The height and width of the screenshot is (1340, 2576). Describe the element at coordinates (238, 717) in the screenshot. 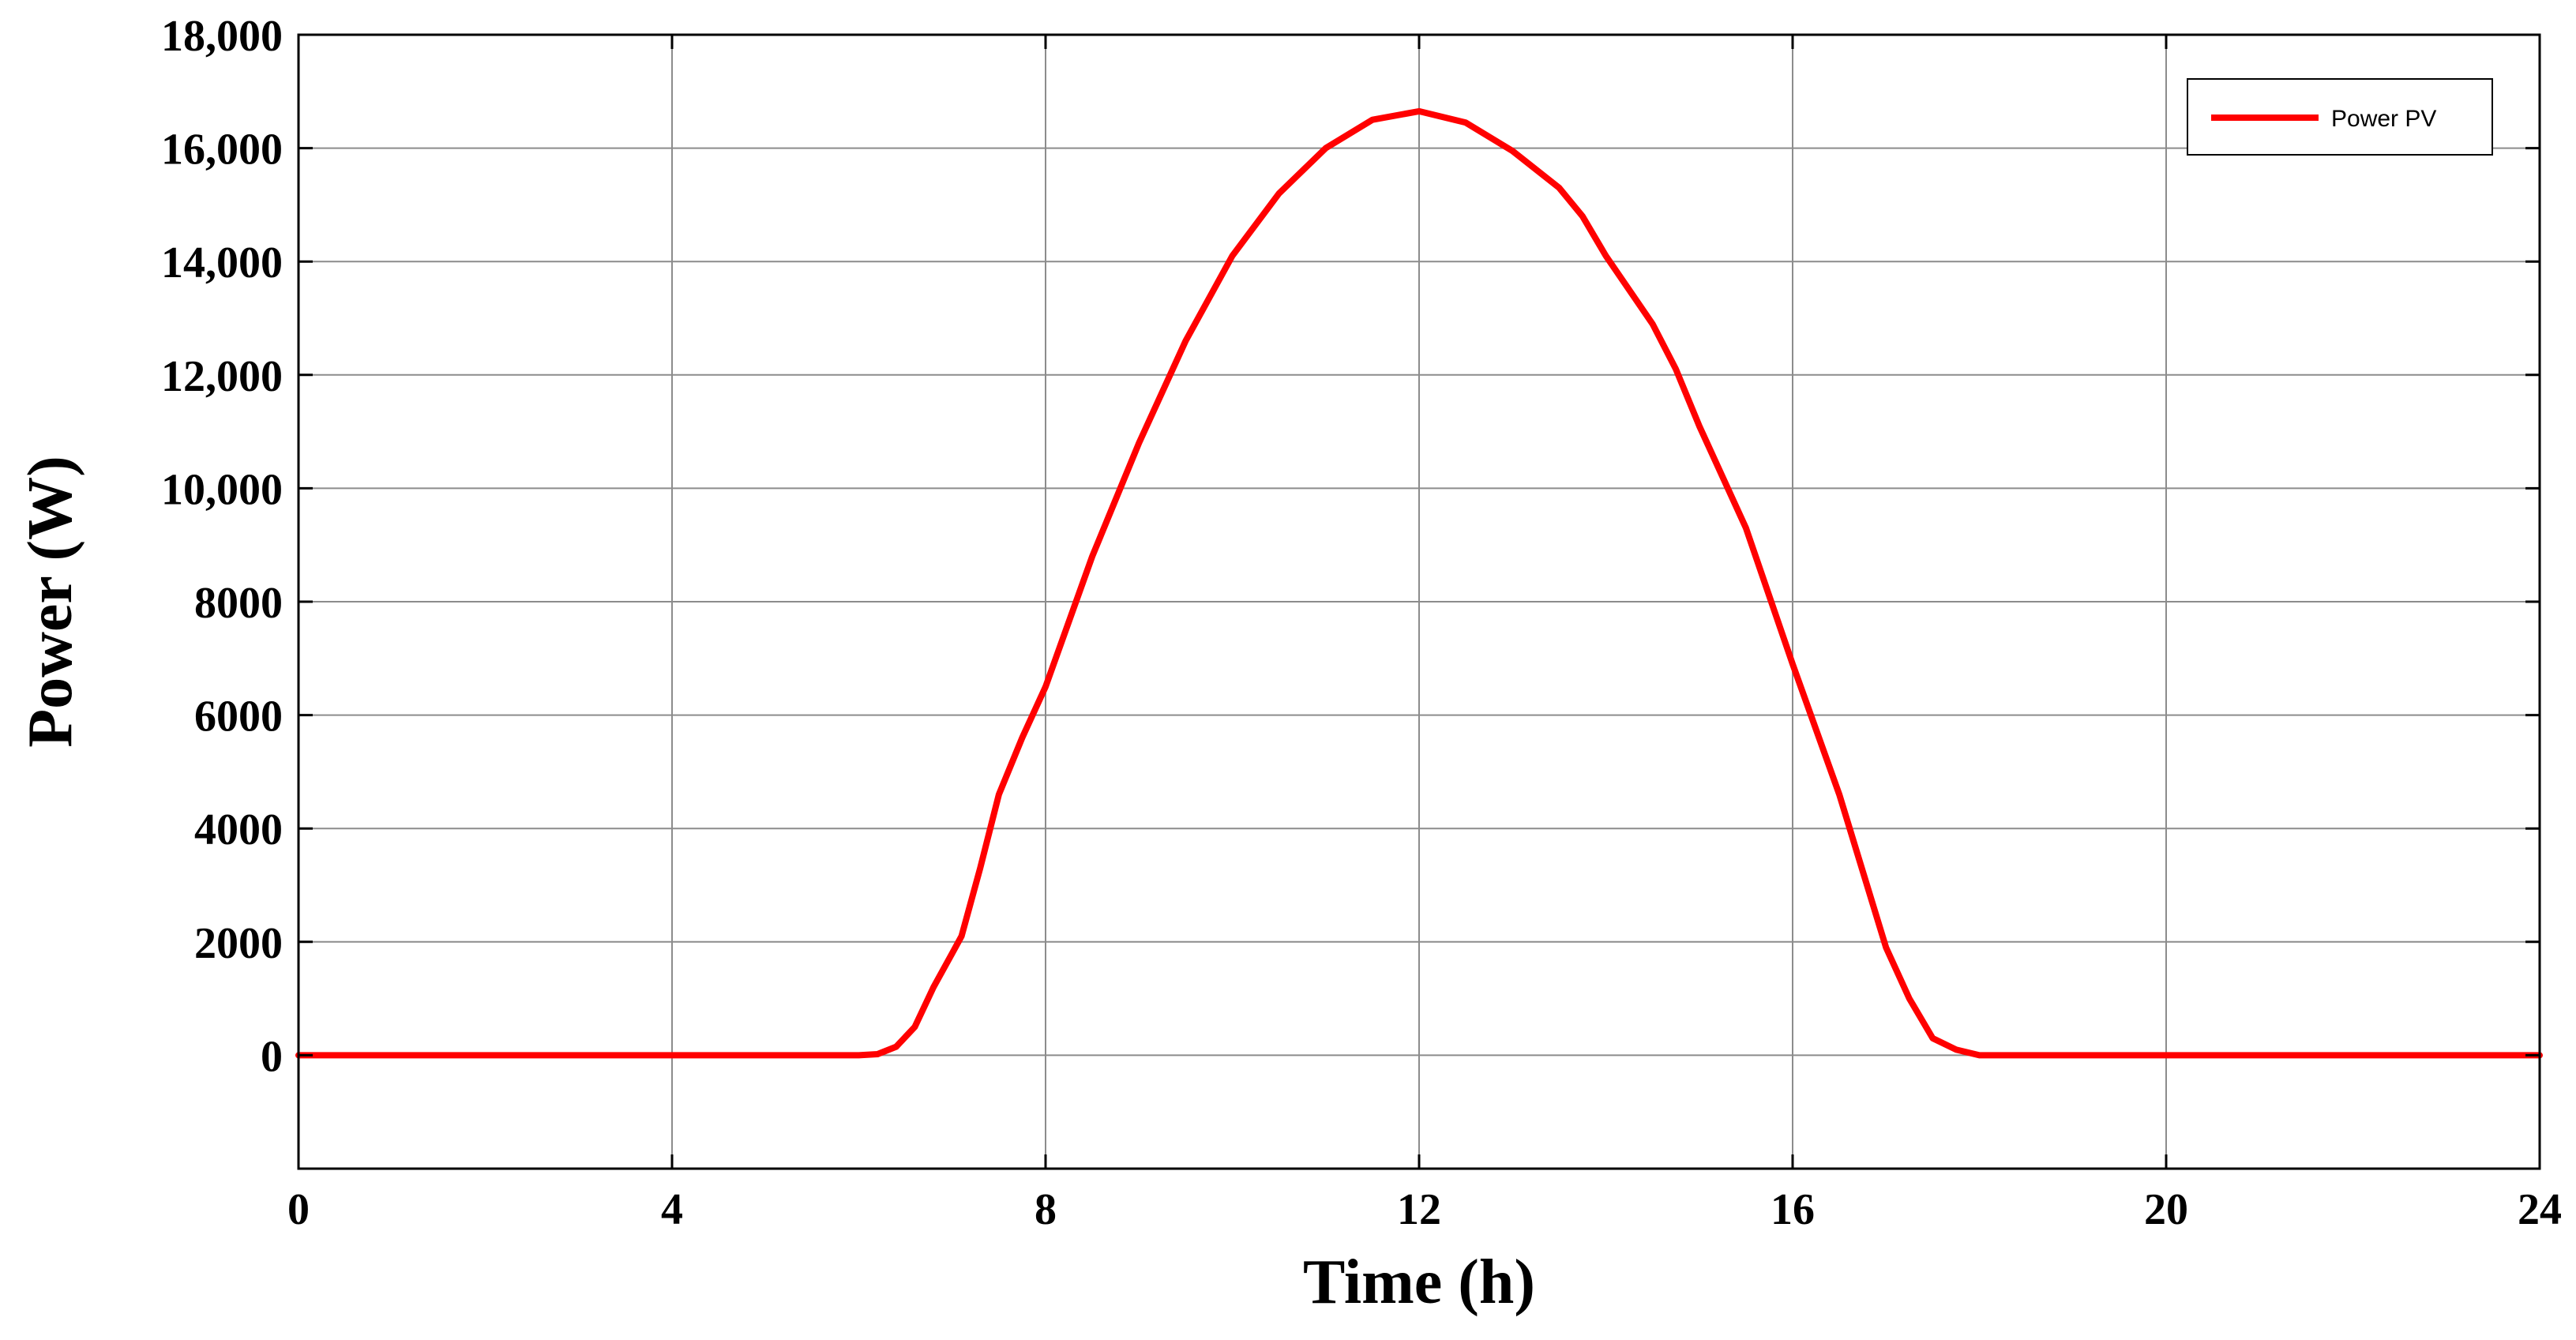

I see `y-tick-label: 6000` at that location.